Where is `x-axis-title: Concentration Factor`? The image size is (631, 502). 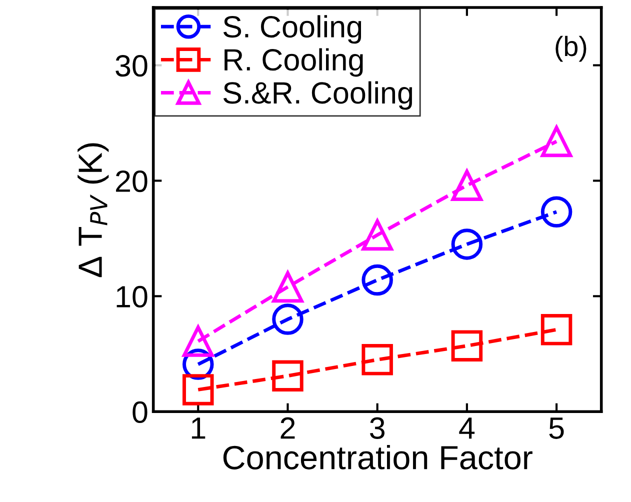
x-axis-title: Concentration Factor is located at coordinates (377, 457).